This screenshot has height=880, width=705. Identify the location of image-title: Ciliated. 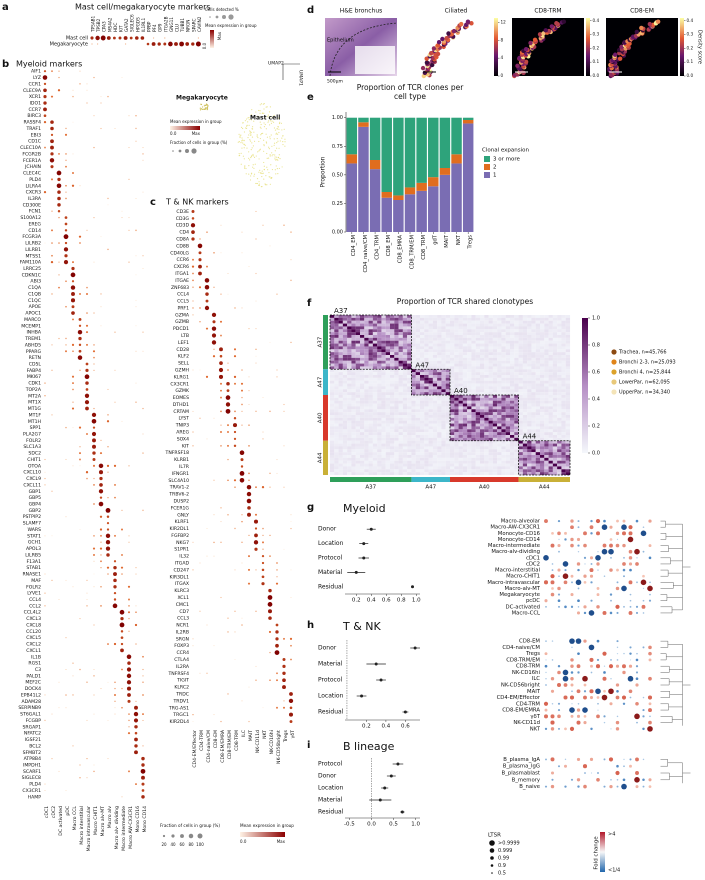
(456, 11).